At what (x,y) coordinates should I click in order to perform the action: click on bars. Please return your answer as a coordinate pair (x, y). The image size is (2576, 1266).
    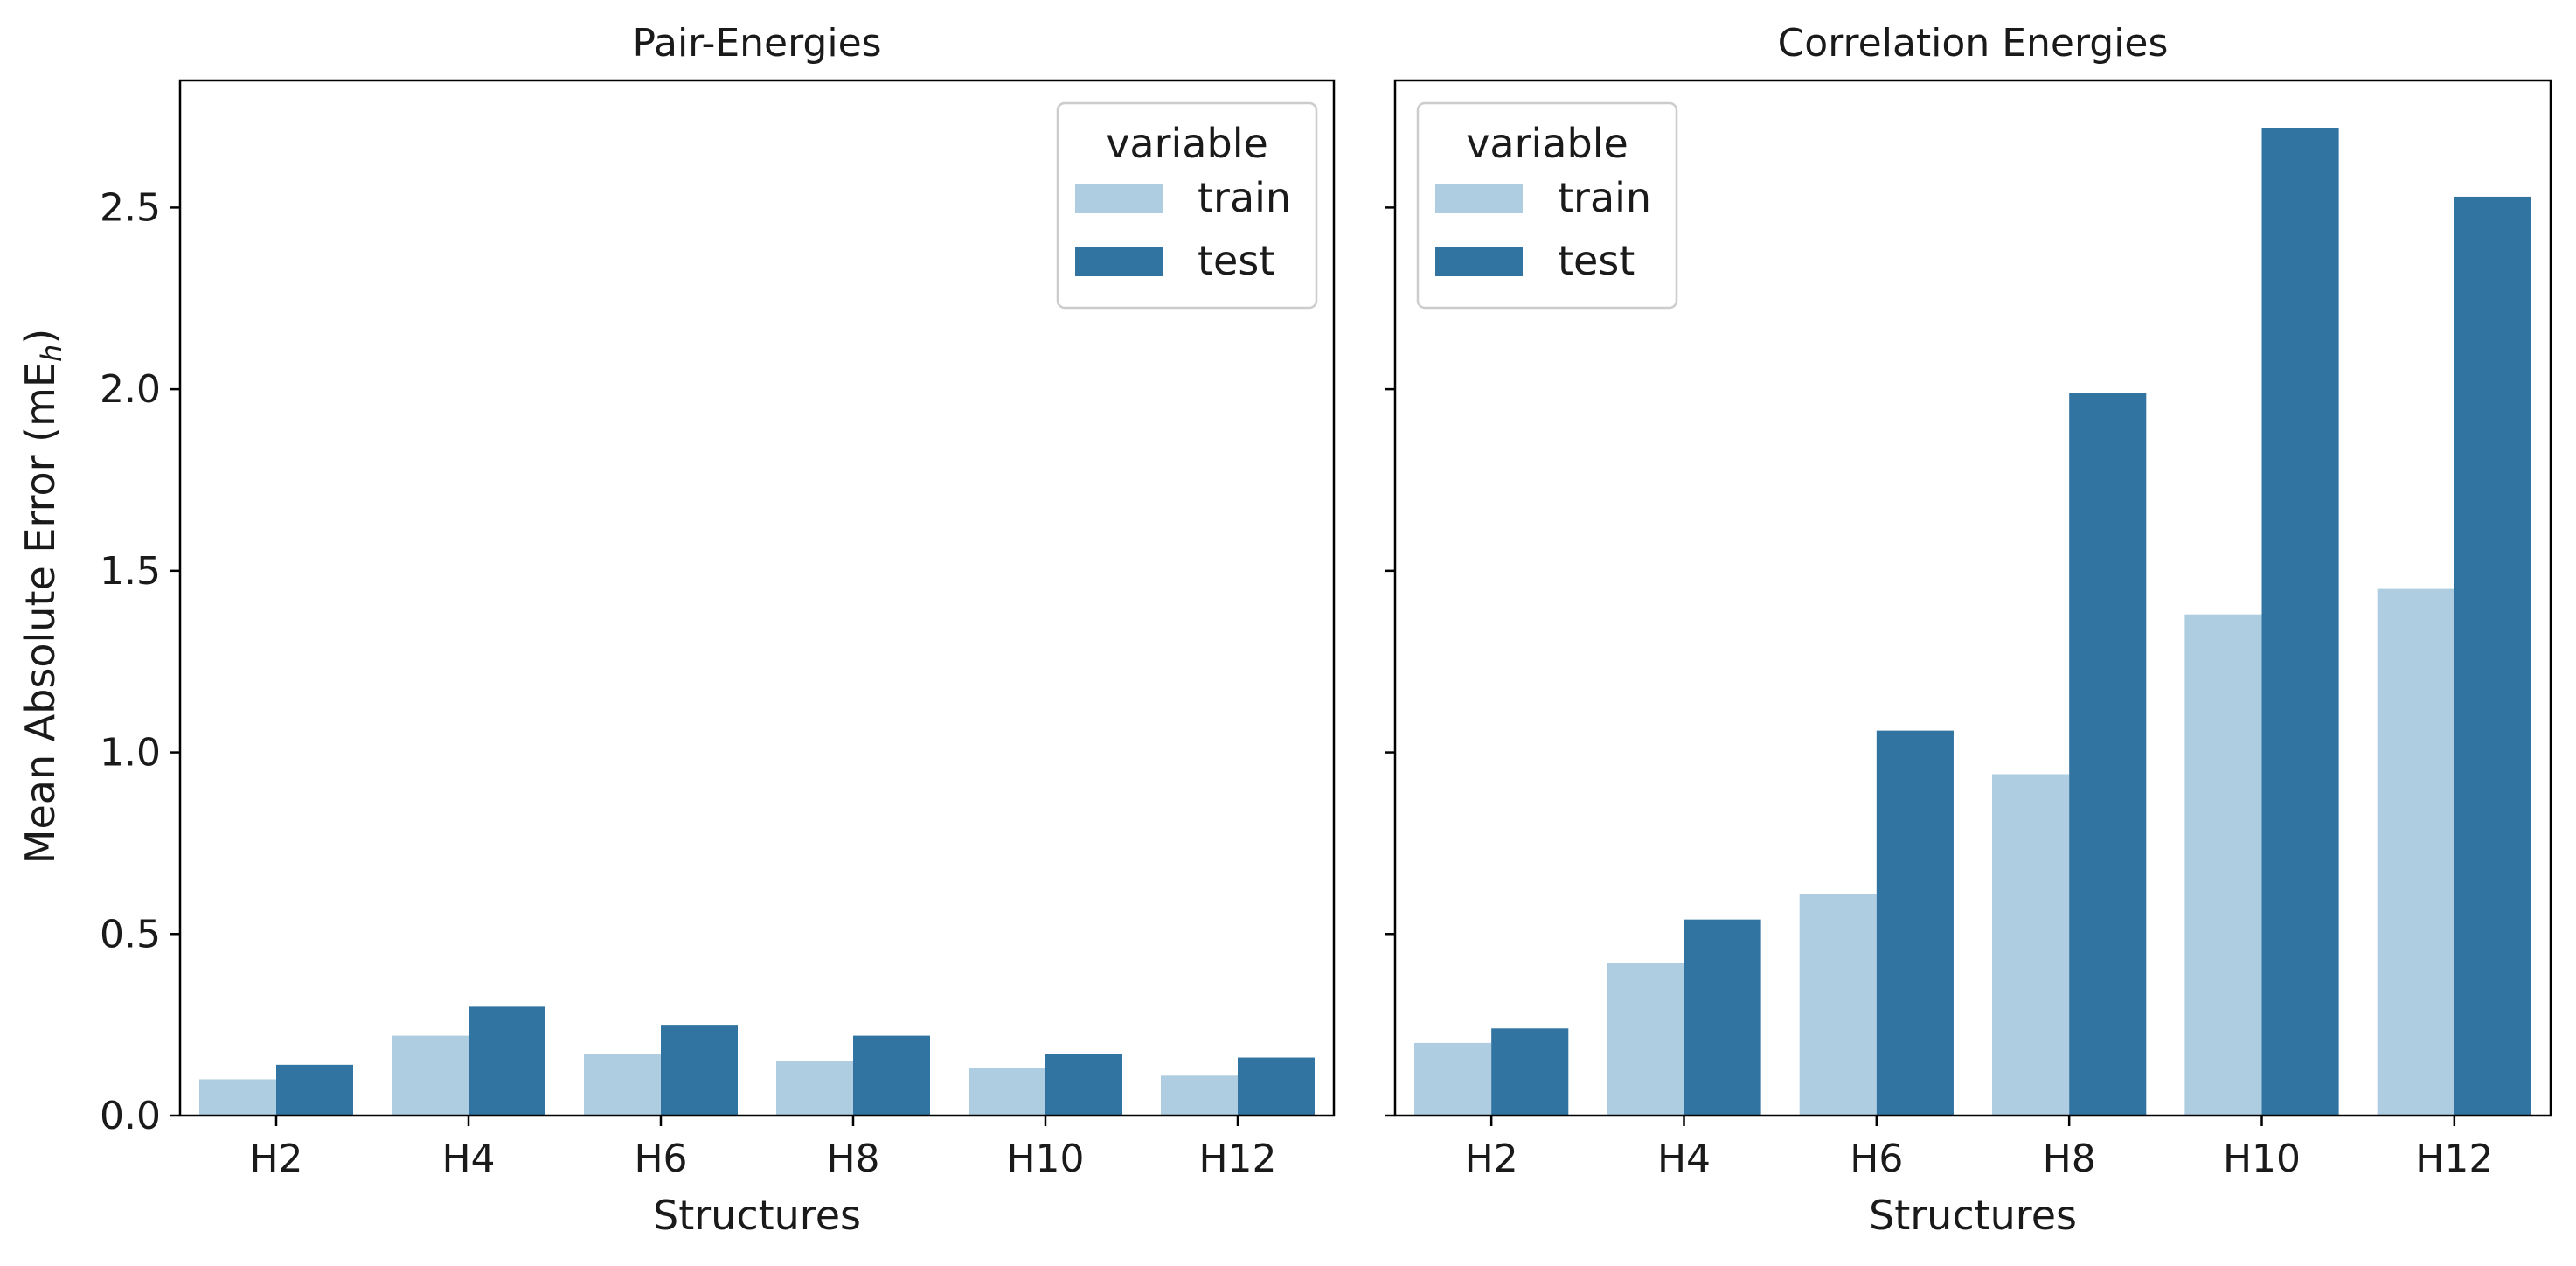
    Looking at the image, I should click on (757, 1061).